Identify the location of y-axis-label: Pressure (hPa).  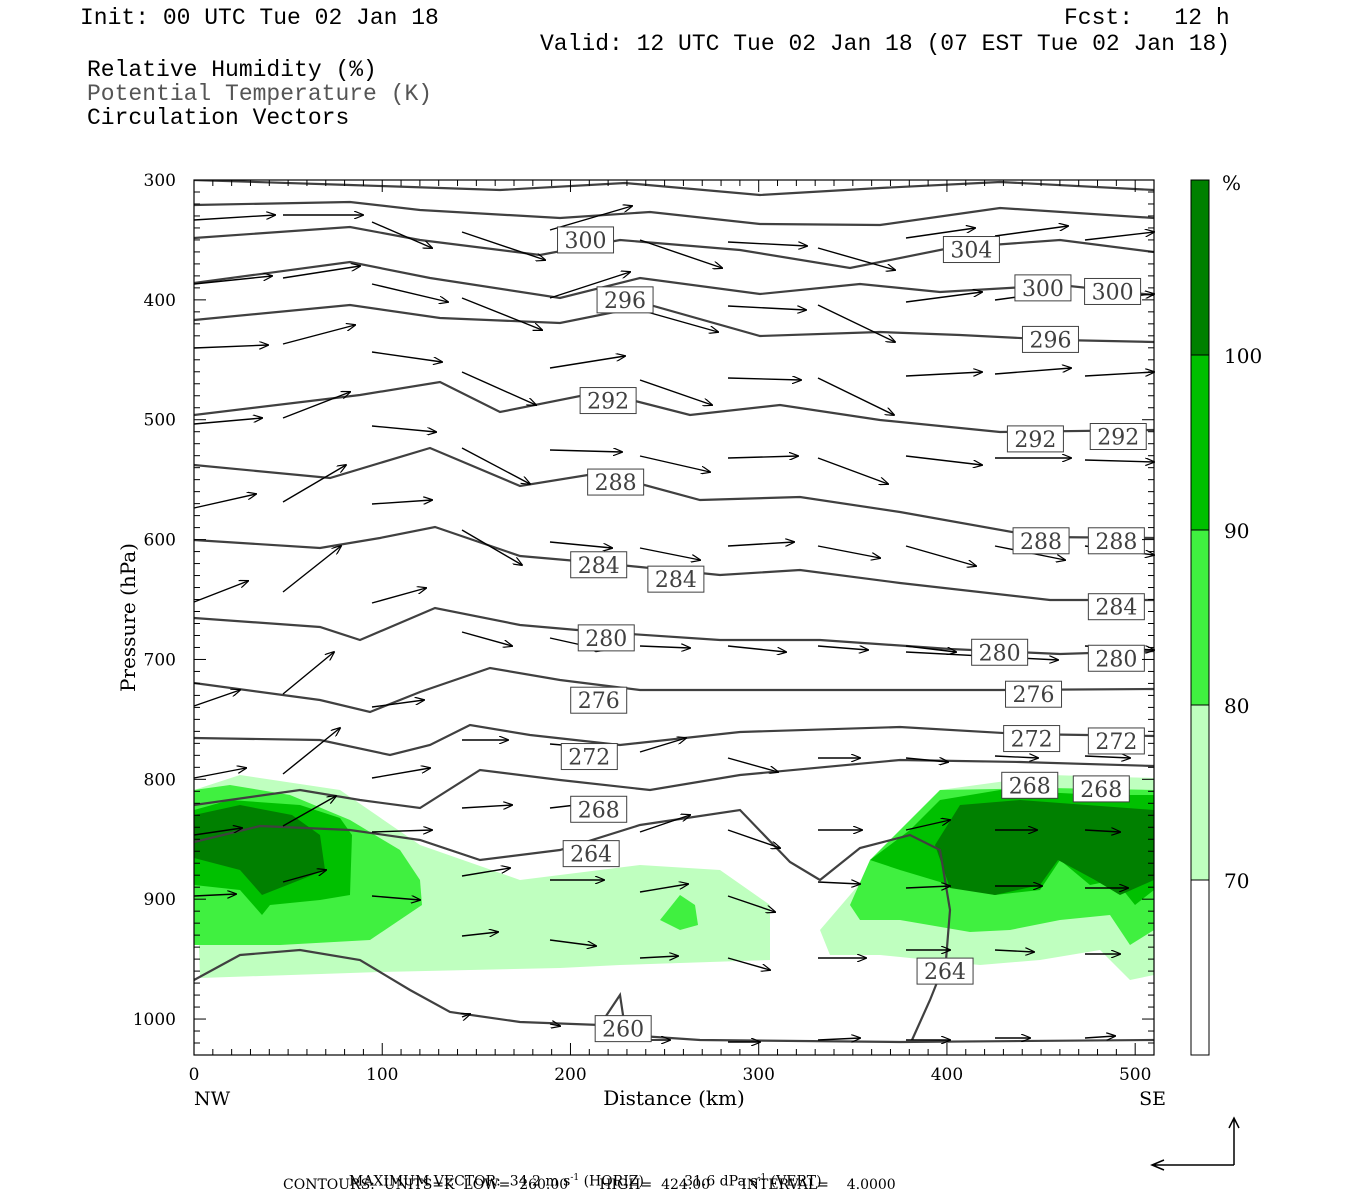
(128, 617).